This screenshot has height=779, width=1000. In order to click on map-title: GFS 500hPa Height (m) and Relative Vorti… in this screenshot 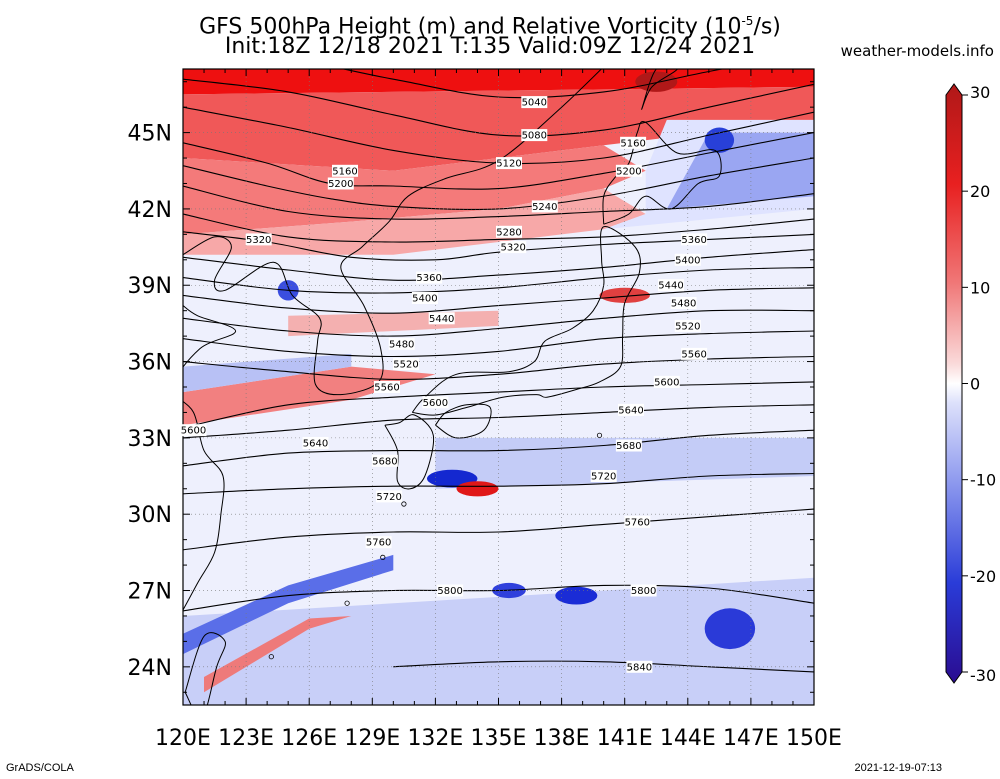, I will do `click(490, 27)`.